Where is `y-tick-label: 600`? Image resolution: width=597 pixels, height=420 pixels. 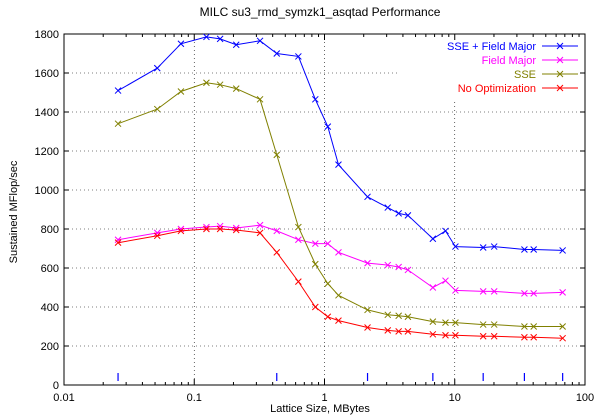
y-tick-label: 600 is located at coordinates (50, 269).